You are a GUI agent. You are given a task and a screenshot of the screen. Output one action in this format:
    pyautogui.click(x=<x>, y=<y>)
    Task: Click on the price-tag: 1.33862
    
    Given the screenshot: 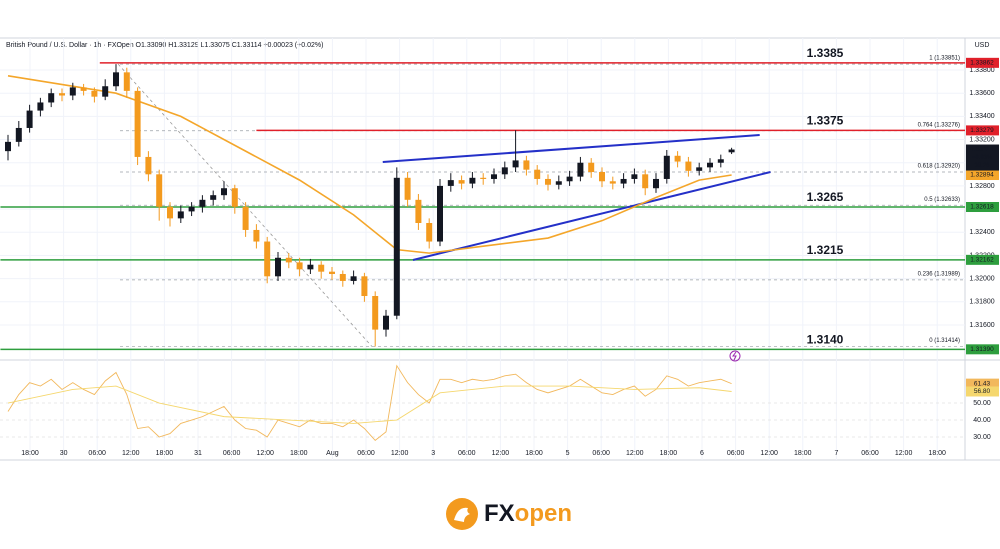 What is the action you would take?
    pyautogui.click(x=982, y=63)
    